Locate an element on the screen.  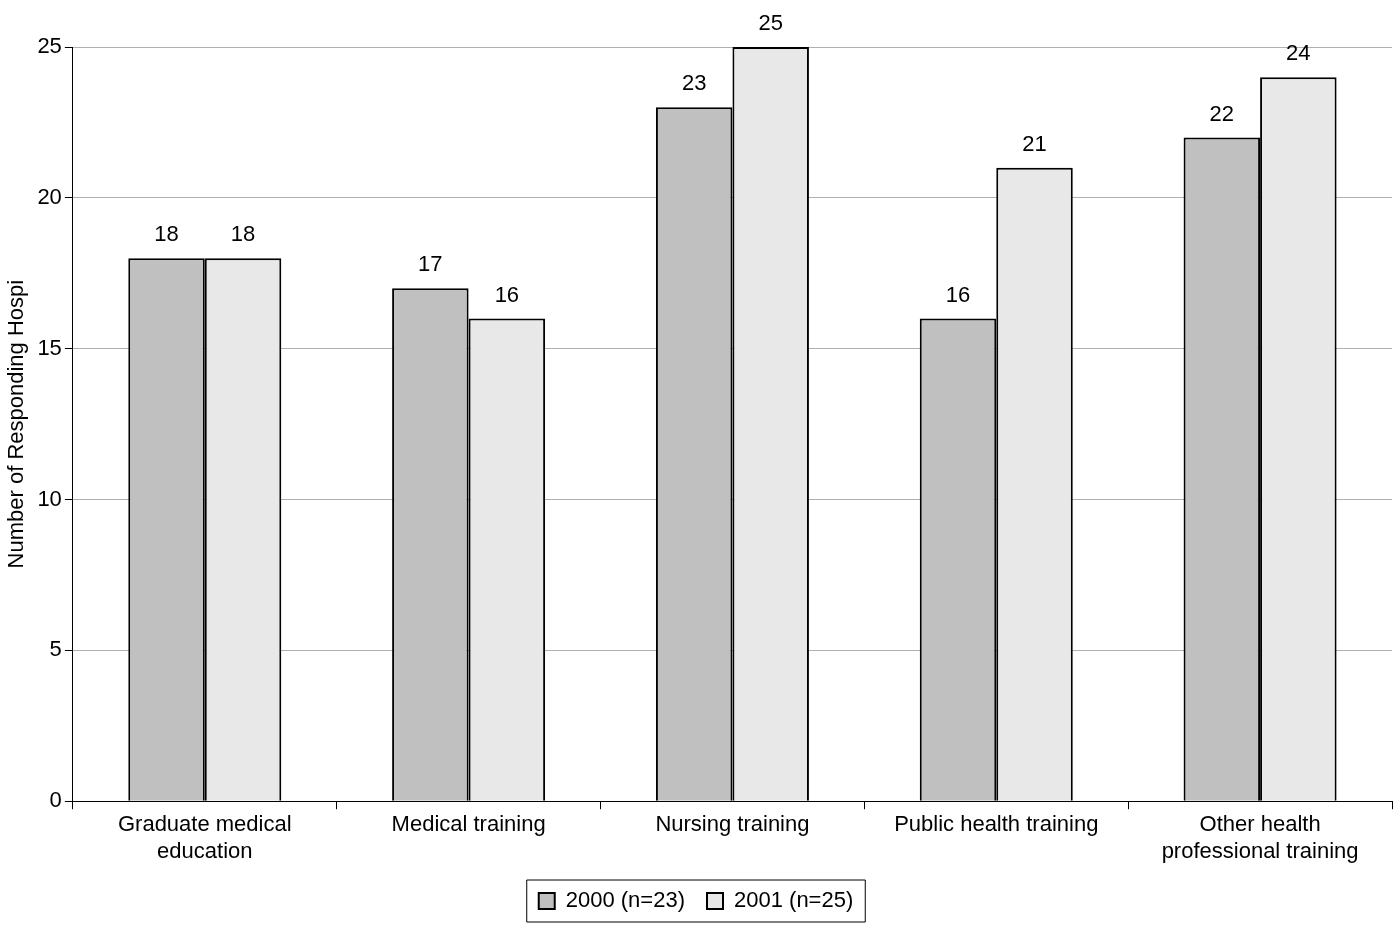
data-label: 25 is located at coordinates (770, 23).